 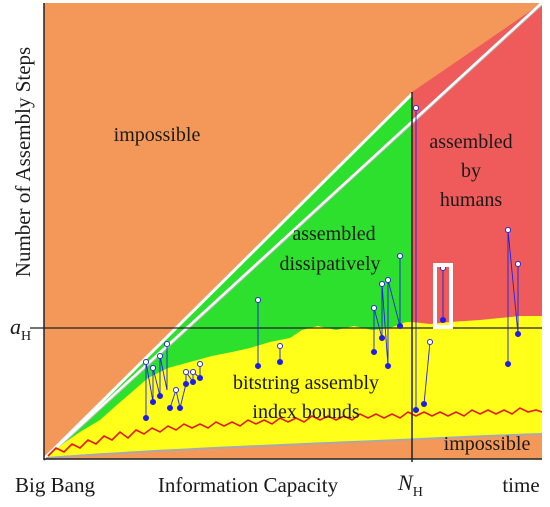 What do you see at coordinates (23, 162) in the screenshot?
I see `y-axis-label: Number of Assembly Steps` at bounding box center [23, 162].